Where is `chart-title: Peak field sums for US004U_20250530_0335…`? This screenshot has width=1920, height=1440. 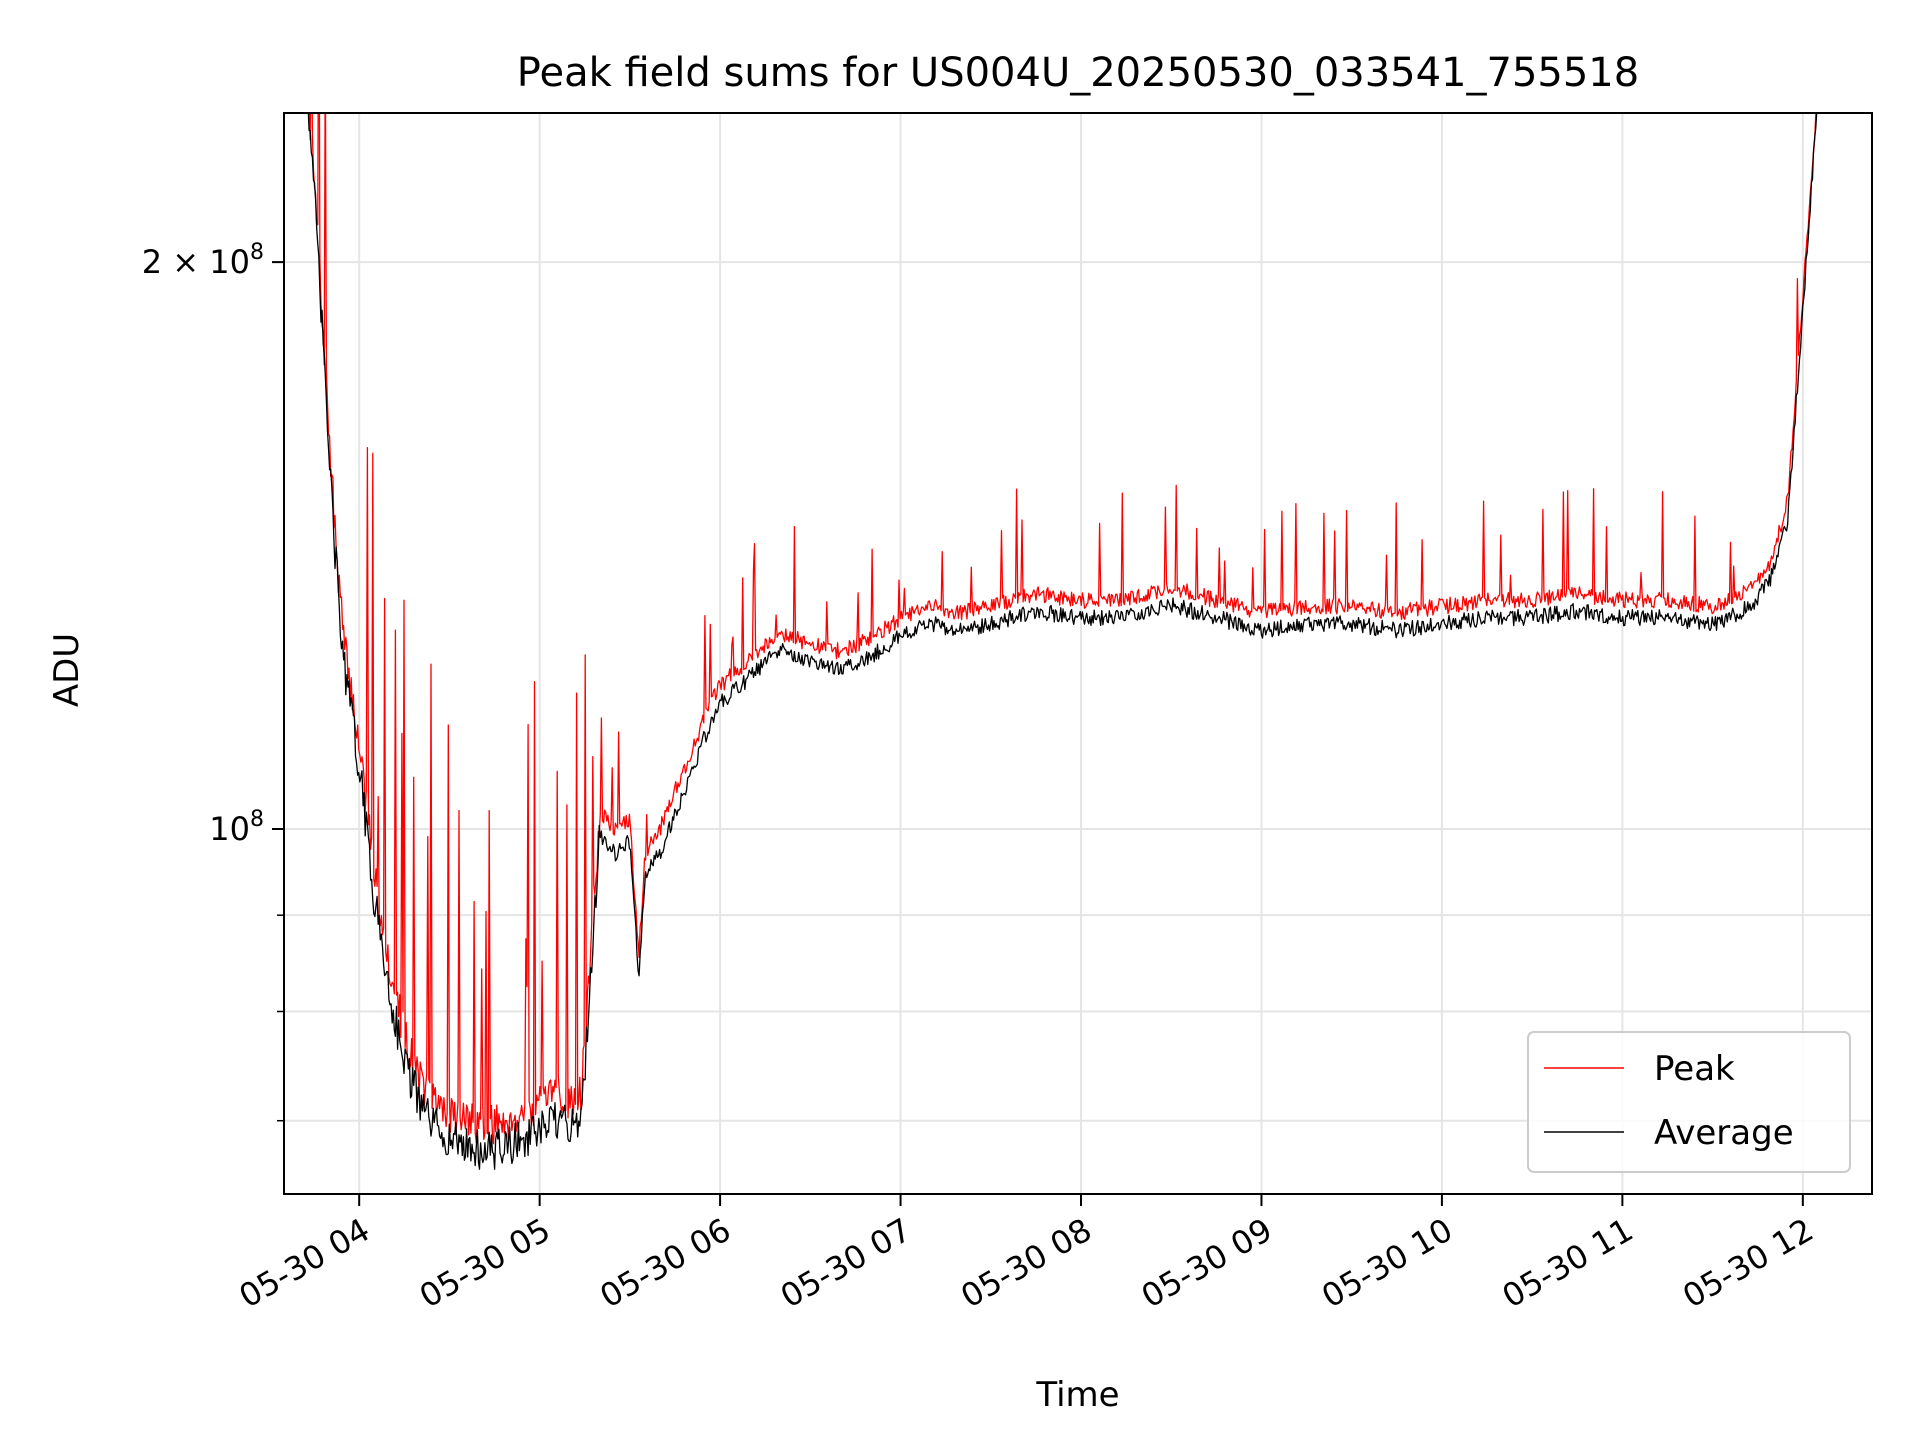
chart-title: Peak field sums for US004U_20250530_0335… is located at coordinates (1078, 73).